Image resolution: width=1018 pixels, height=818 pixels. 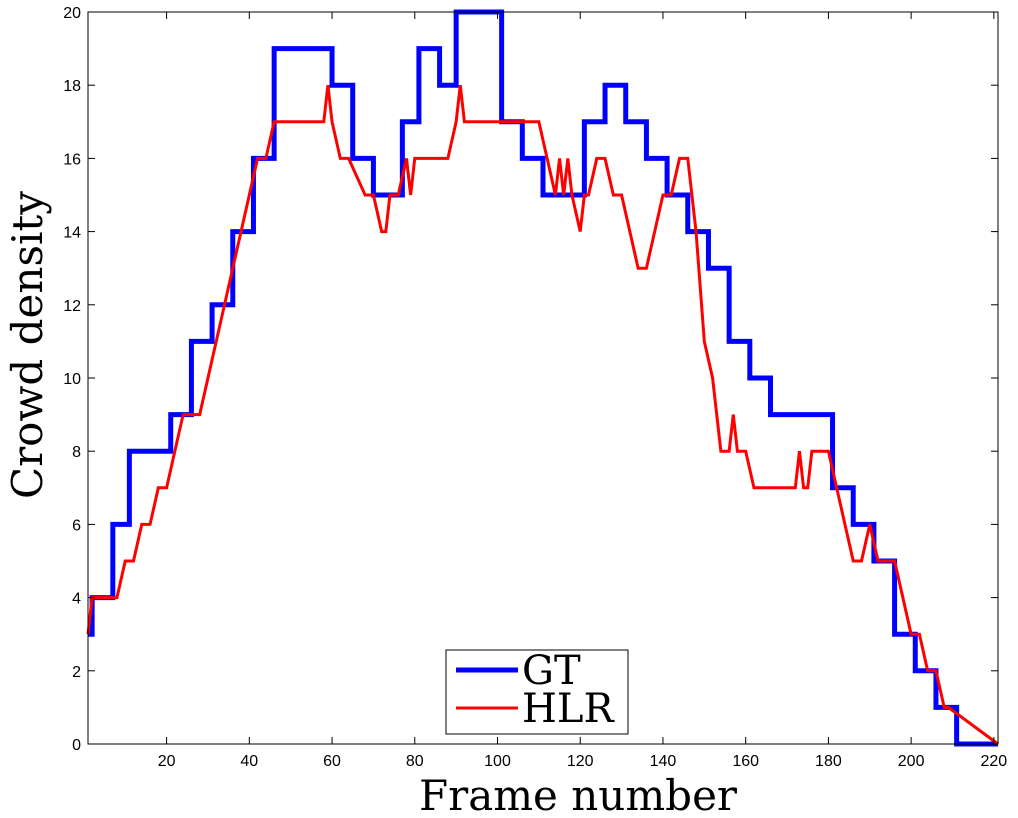 What do you see at coordinates (828, 761) in the screenshot?
I see `x-tick-label: 180` at bounding box center [828, 761].